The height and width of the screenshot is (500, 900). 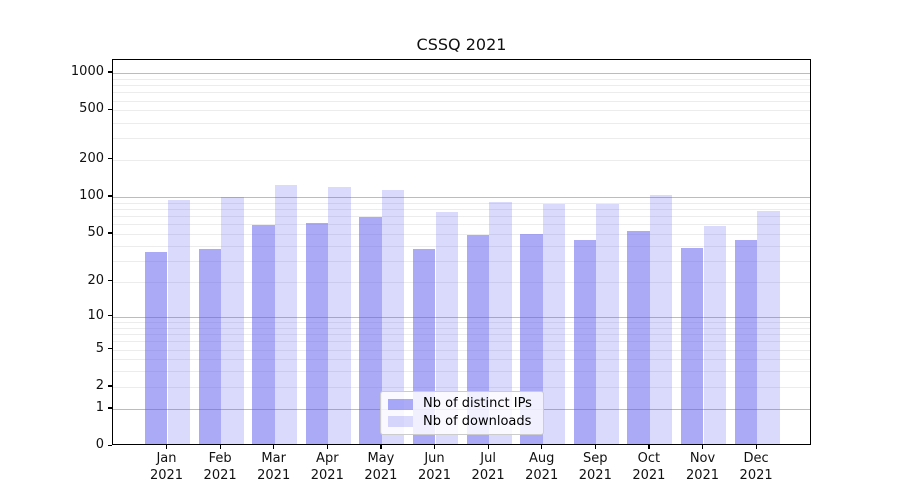 What do you see at coordinates (220, 447) in the screenshot?
I see `x-tick-mark-feb` at bounding box center [220, 447].